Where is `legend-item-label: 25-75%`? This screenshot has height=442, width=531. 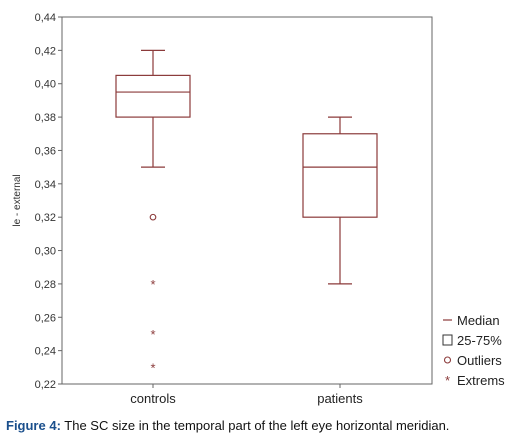 legend-item-label: 25-75% is located at coordinates (479, 340).